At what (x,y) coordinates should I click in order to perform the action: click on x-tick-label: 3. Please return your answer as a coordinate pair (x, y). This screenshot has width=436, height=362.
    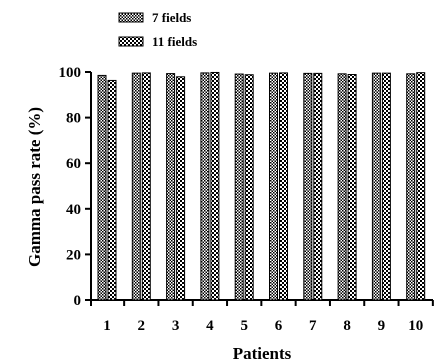
    Looking at the image, I should click on (176, 326).